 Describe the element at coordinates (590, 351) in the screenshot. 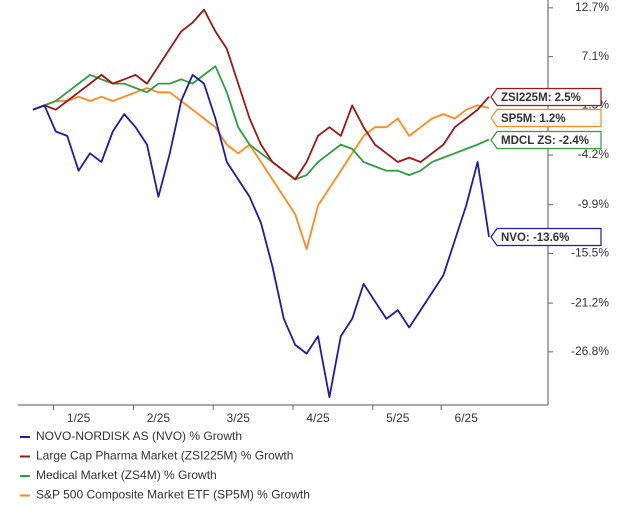

I see `y-tick-label: -26.8%` at that location.